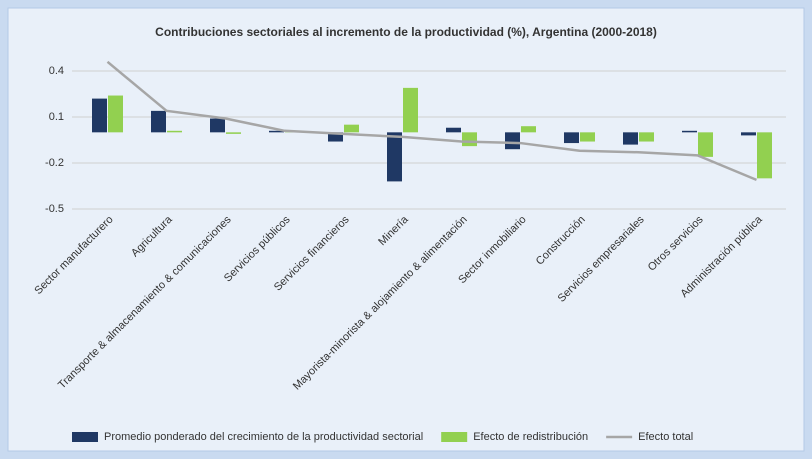 The height and width of the screenshot is (459, 812). What do you see at coordinates (54, 209) in the screenshot?
I see `y-tick-label: -0.5` at bounding box center [54, 209].